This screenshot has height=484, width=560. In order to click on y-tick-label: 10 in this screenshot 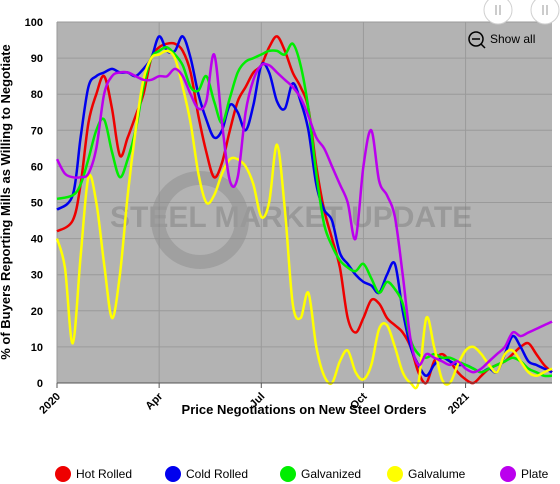, I will do `click(37, 348)`.